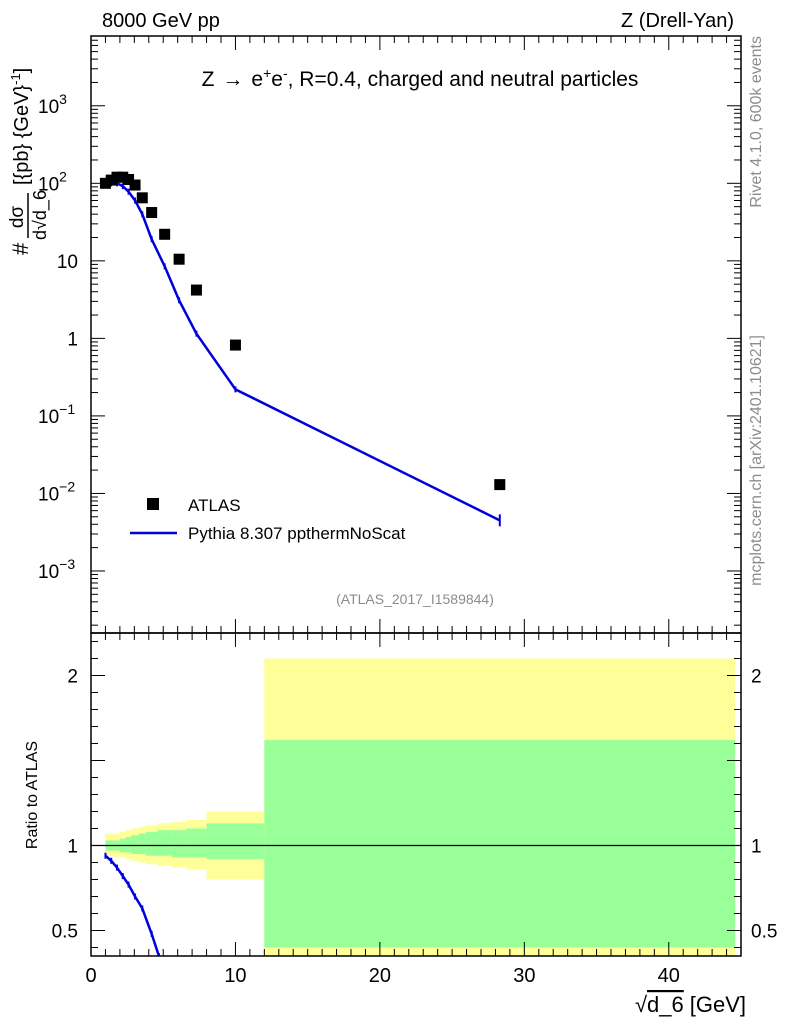 This screenshot has height=1024, width=786. What do you see at coordinates (415, 599) in the screenshot?
I see `analysis-id-label: (ATLAS_2017_I1589844)` at bounding box center [415, 599].